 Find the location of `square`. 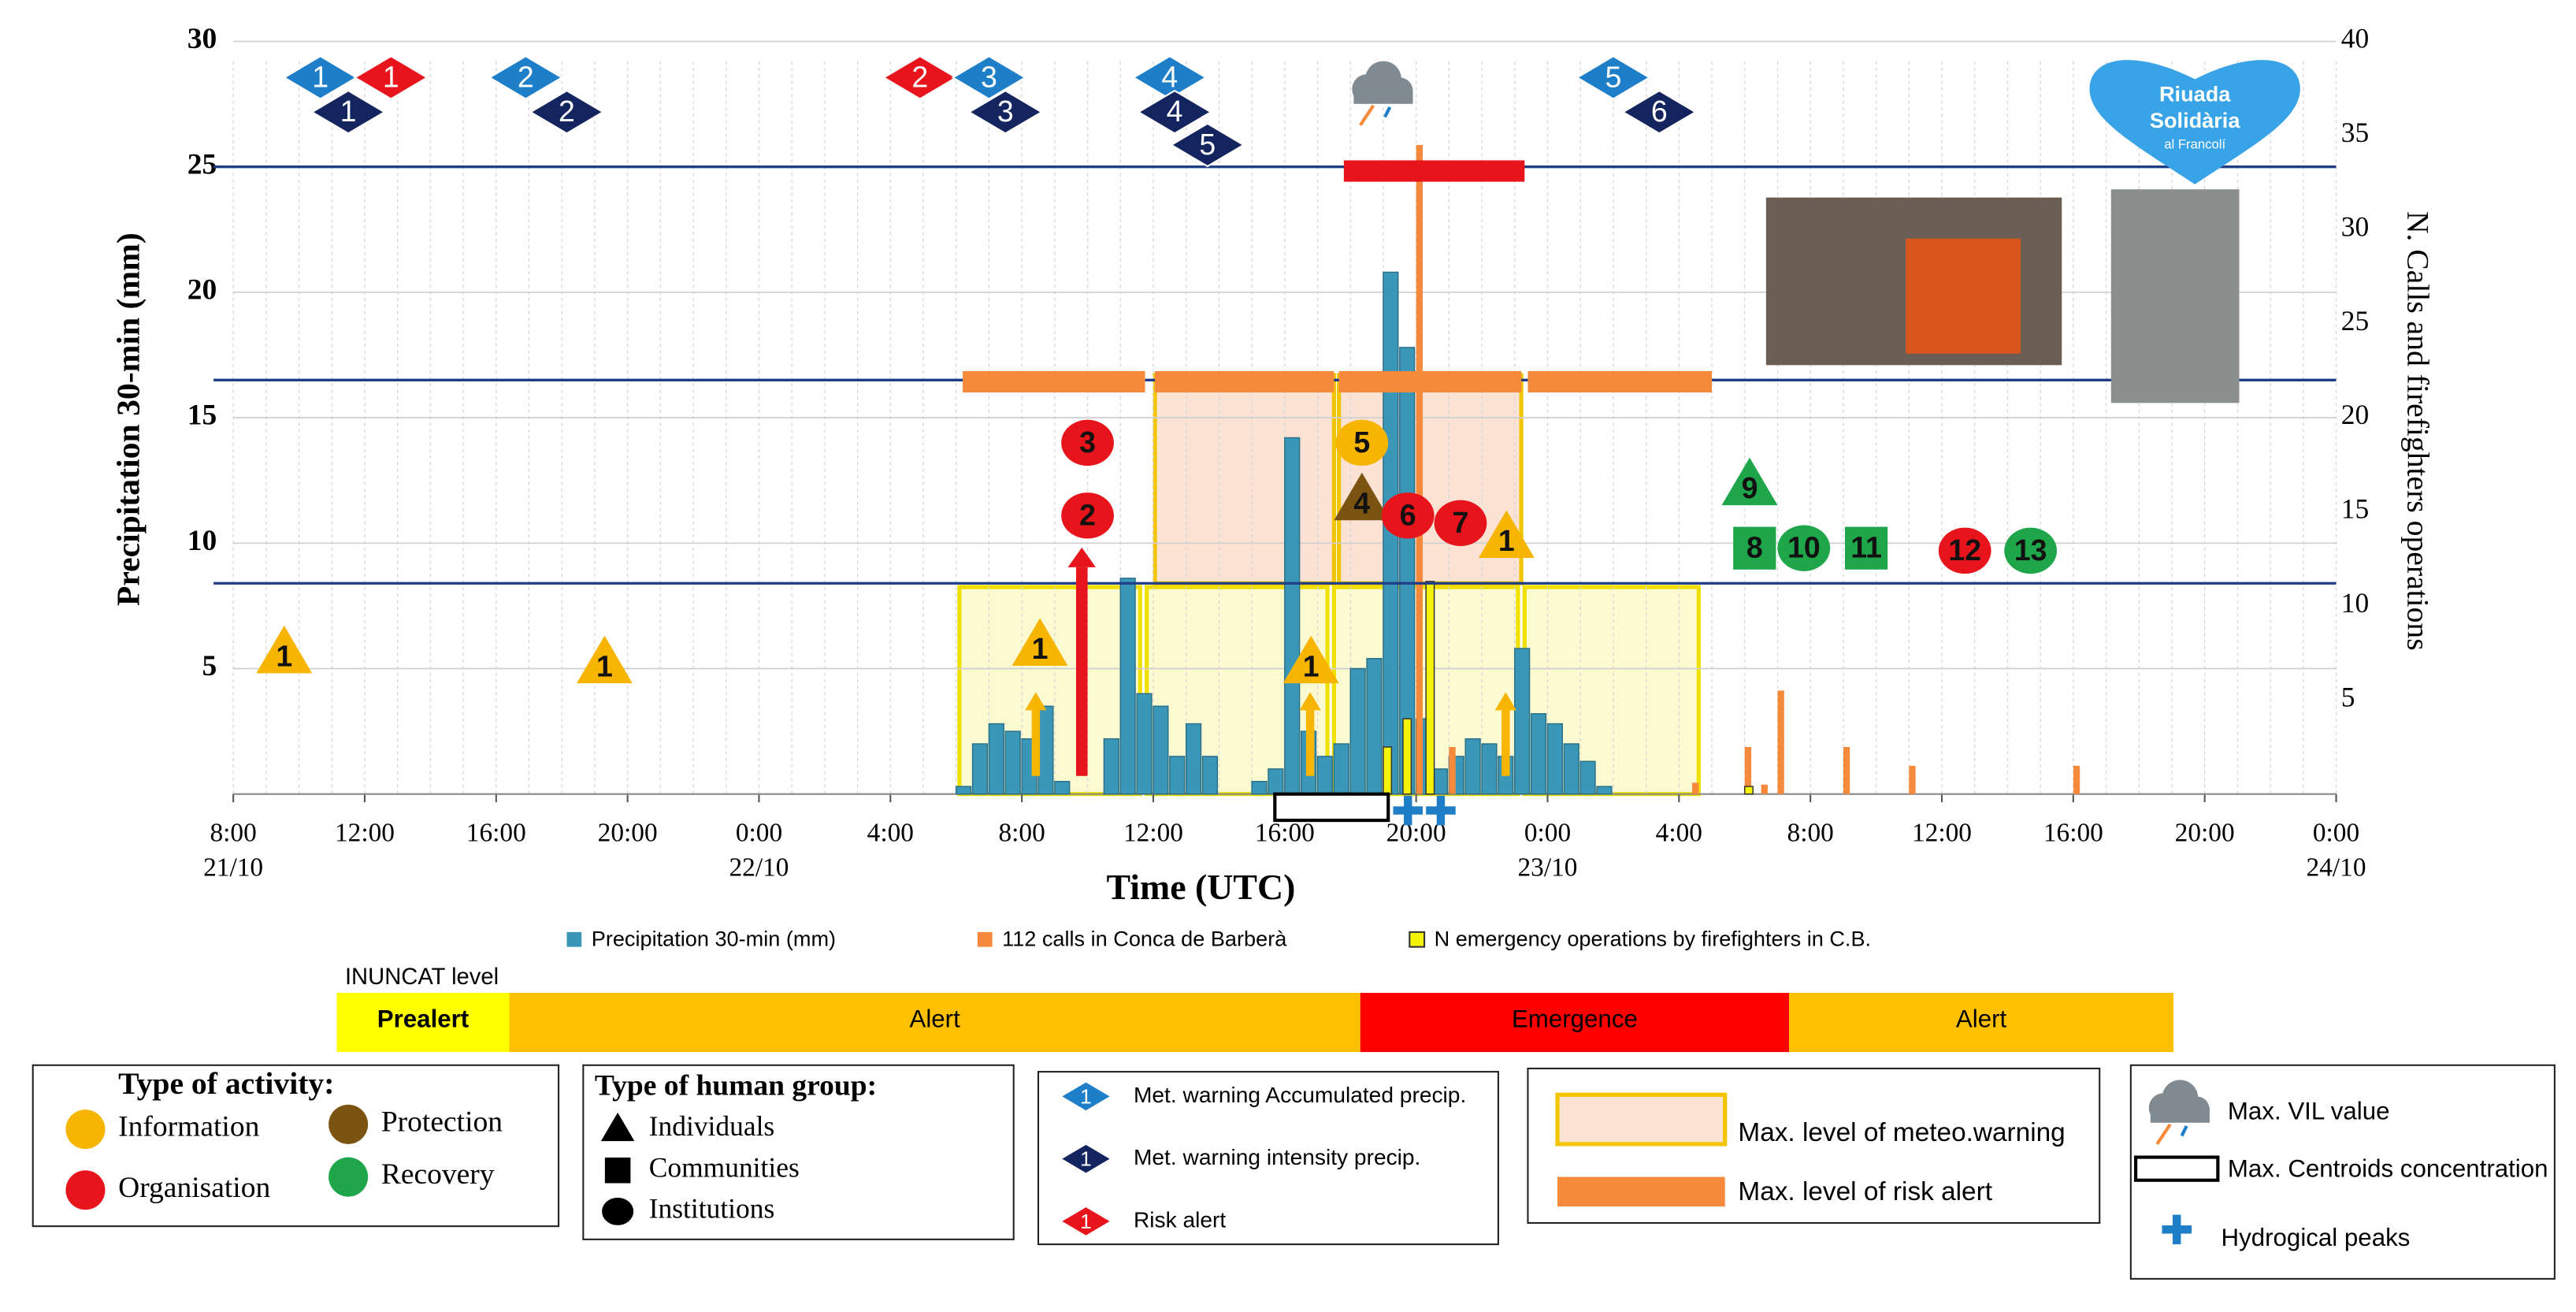

square is located at coordinates (617, 1170).